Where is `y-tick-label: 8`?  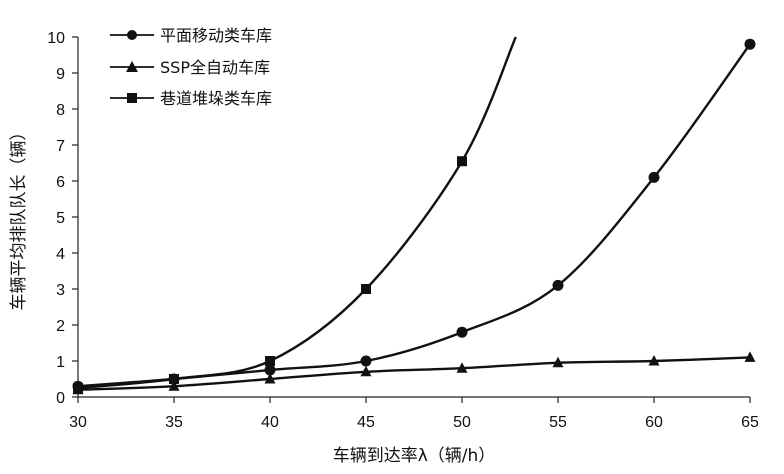
y-tick-label: 8 is located at coordinates (60, 110).